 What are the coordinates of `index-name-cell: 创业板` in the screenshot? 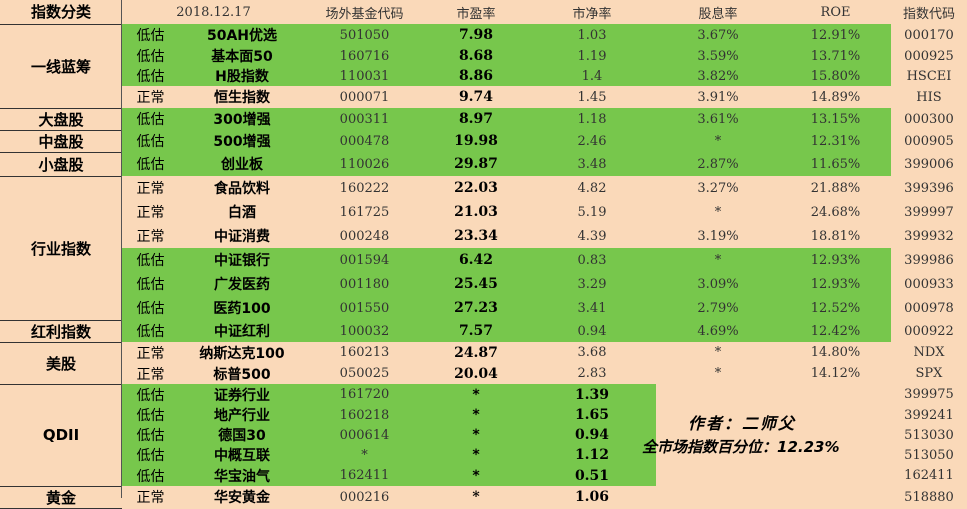 It's located at (242, 164).